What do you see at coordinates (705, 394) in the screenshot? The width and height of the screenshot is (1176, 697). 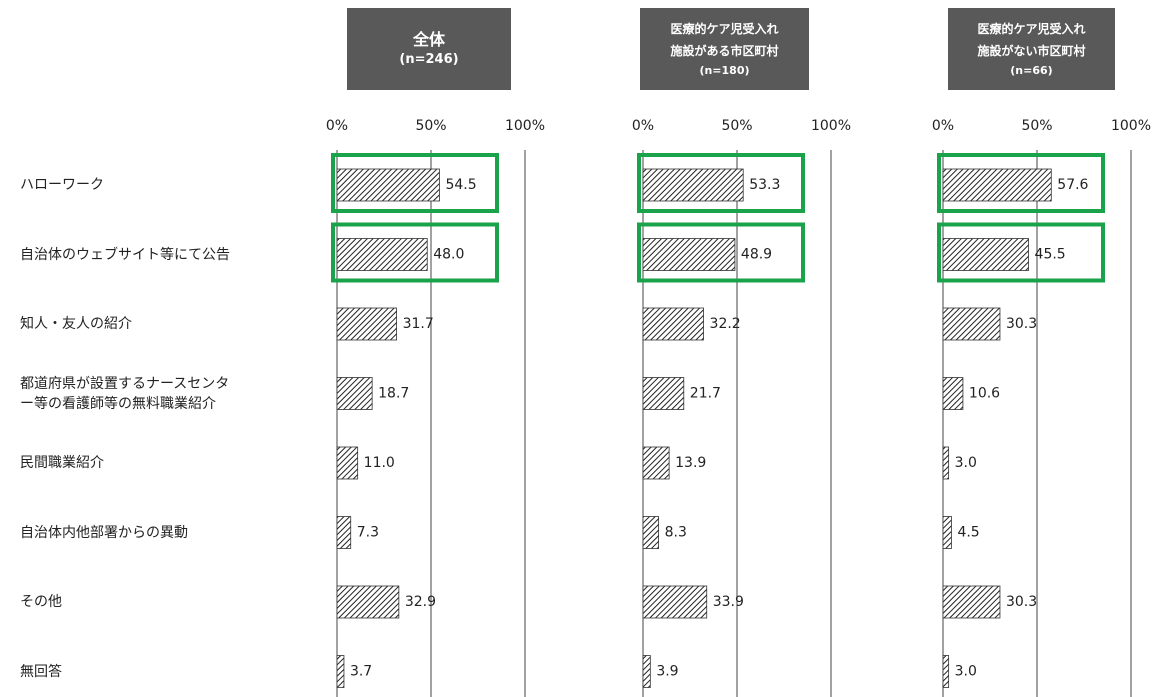 I see `value-label: 21.7` at bounding box center [705, 394].